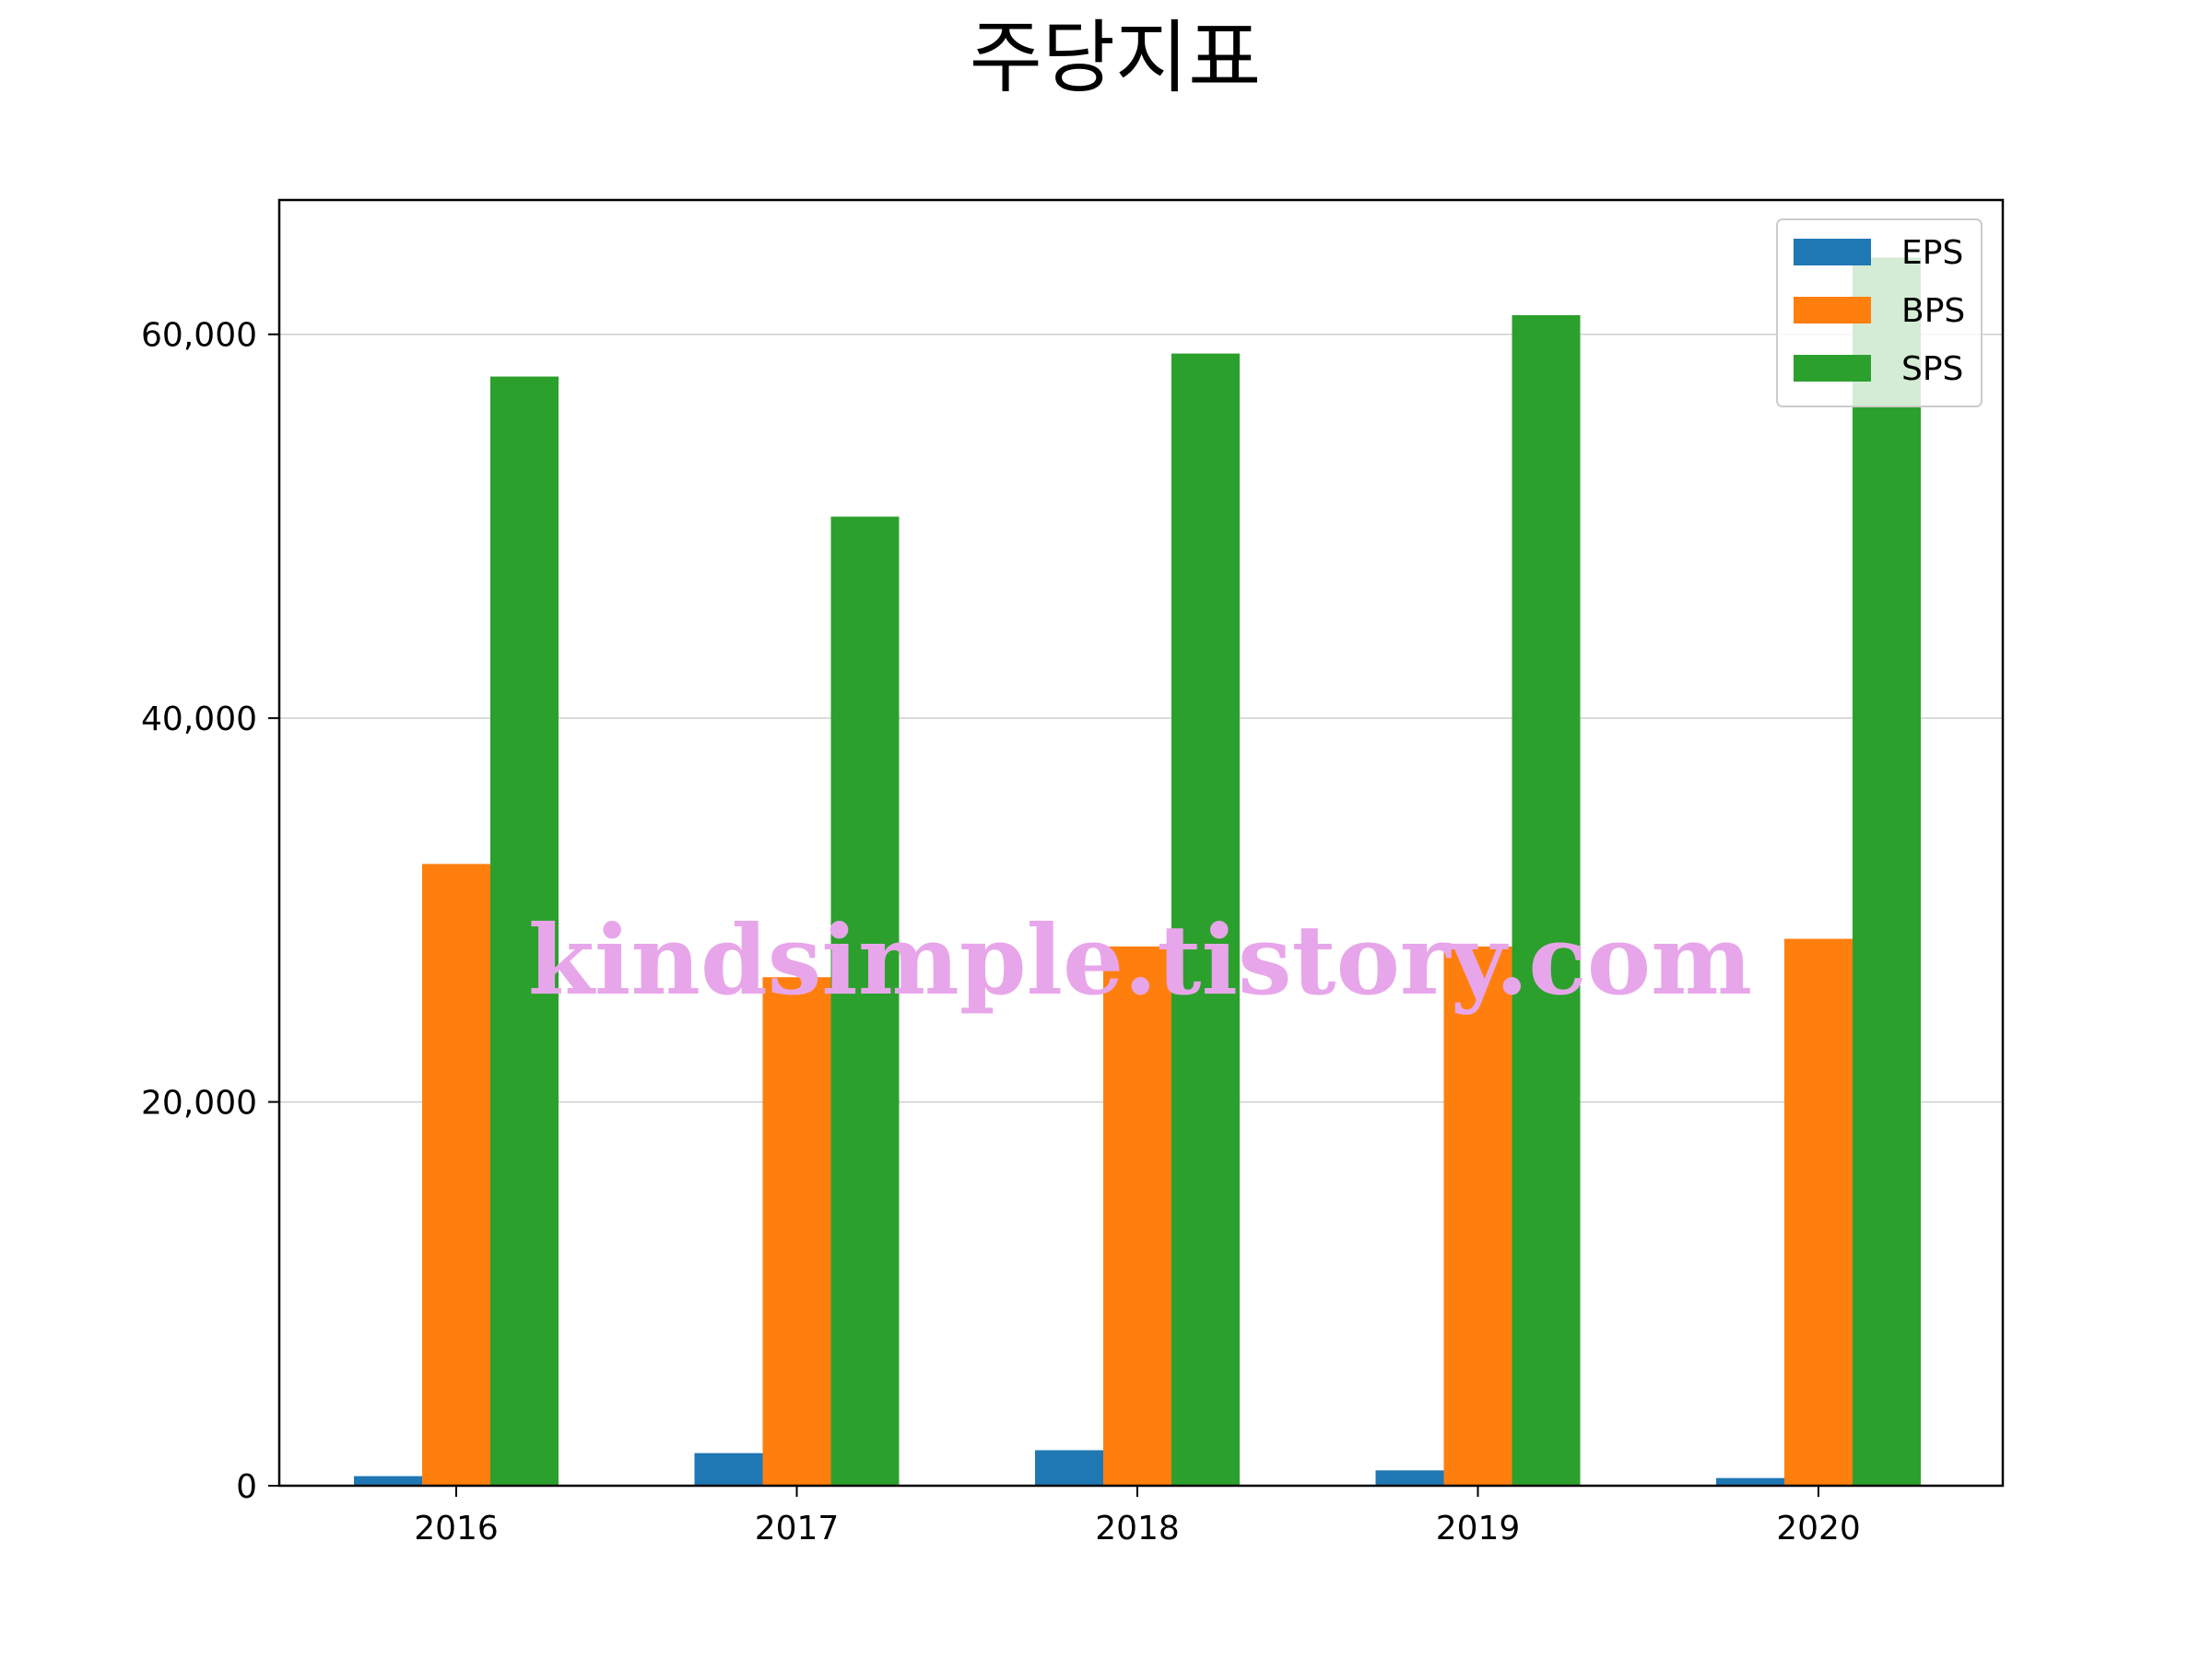  I want to click on x-tick-label: 2019, so click(1478, 1528).